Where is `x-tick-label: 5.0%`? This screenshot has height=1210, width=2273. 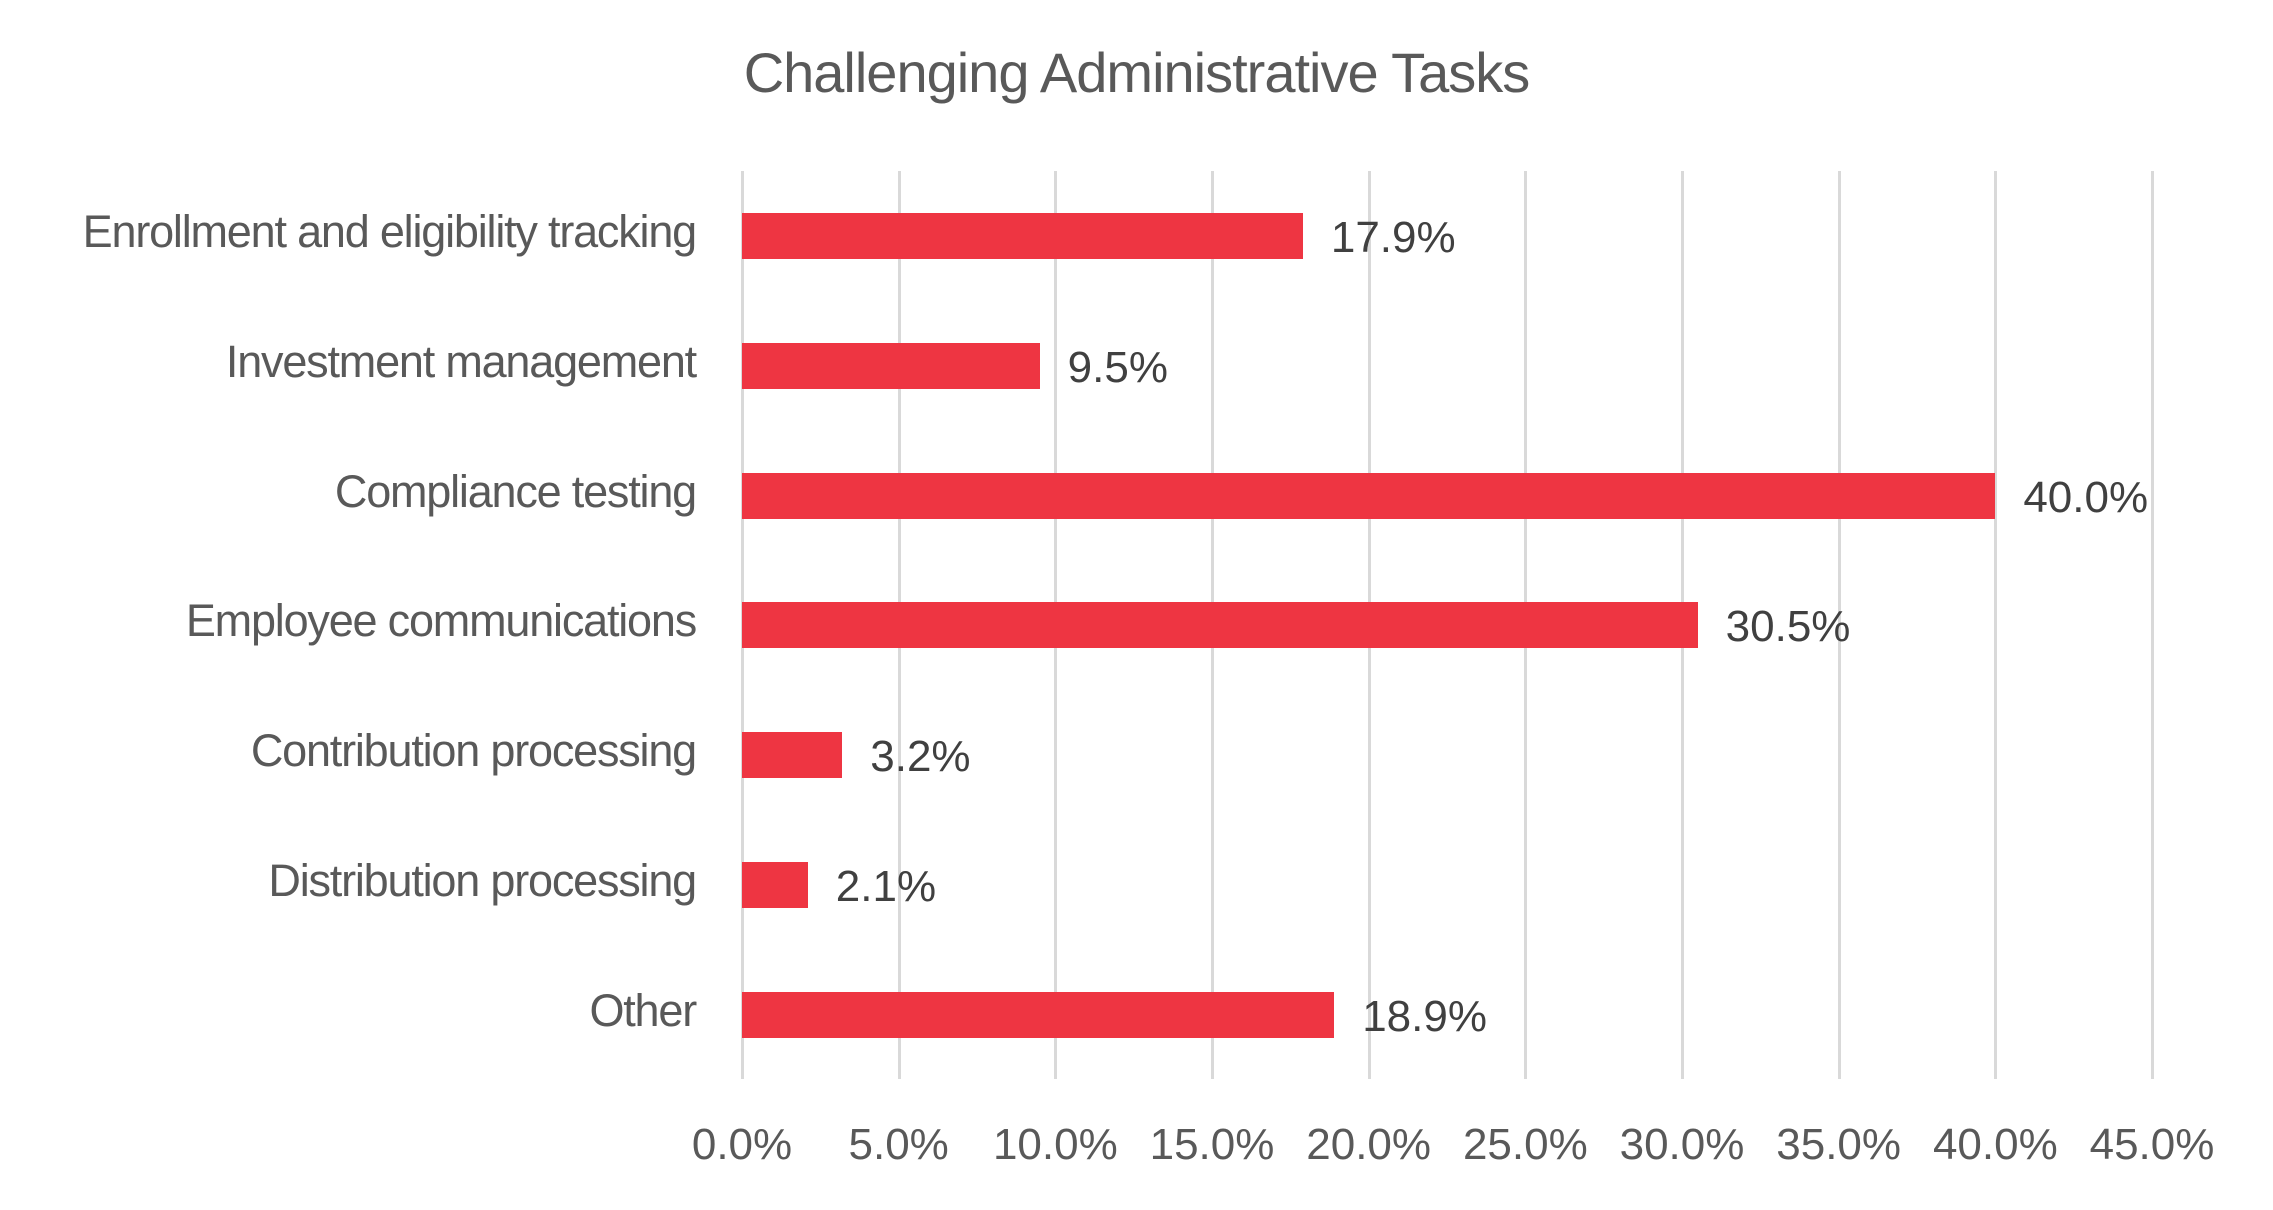 x-tick-label: 5.0% is located at coordinates (898, 1144).